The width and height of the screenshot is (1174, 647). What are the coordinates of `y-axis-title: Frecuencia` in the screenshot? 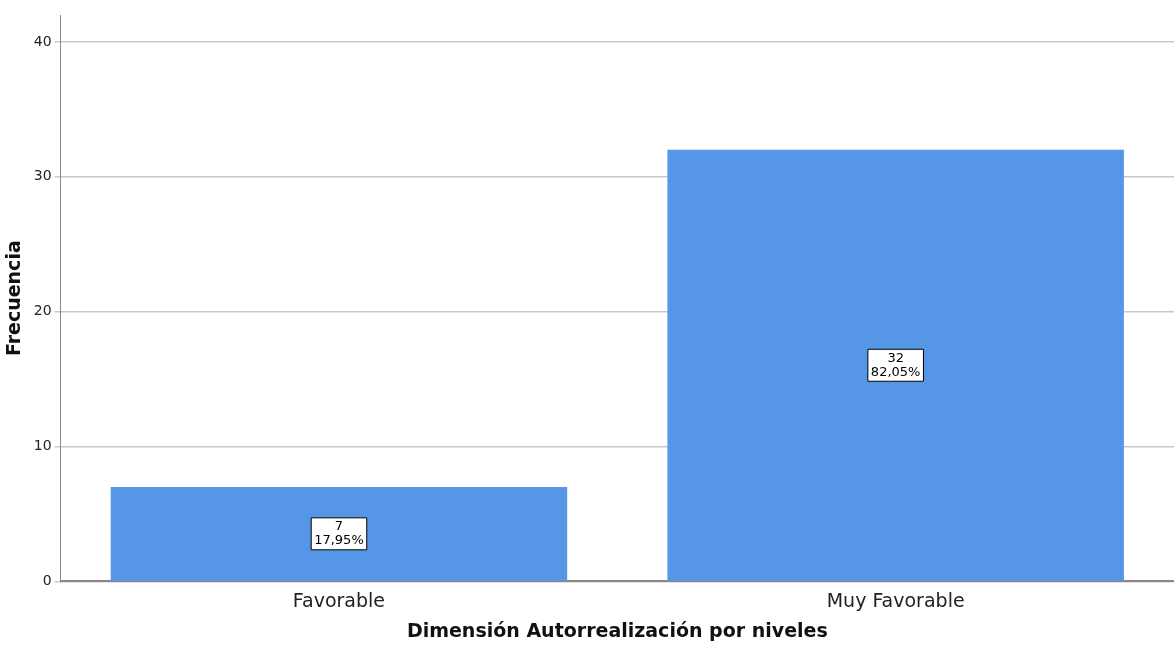 It's located at (13, 298).